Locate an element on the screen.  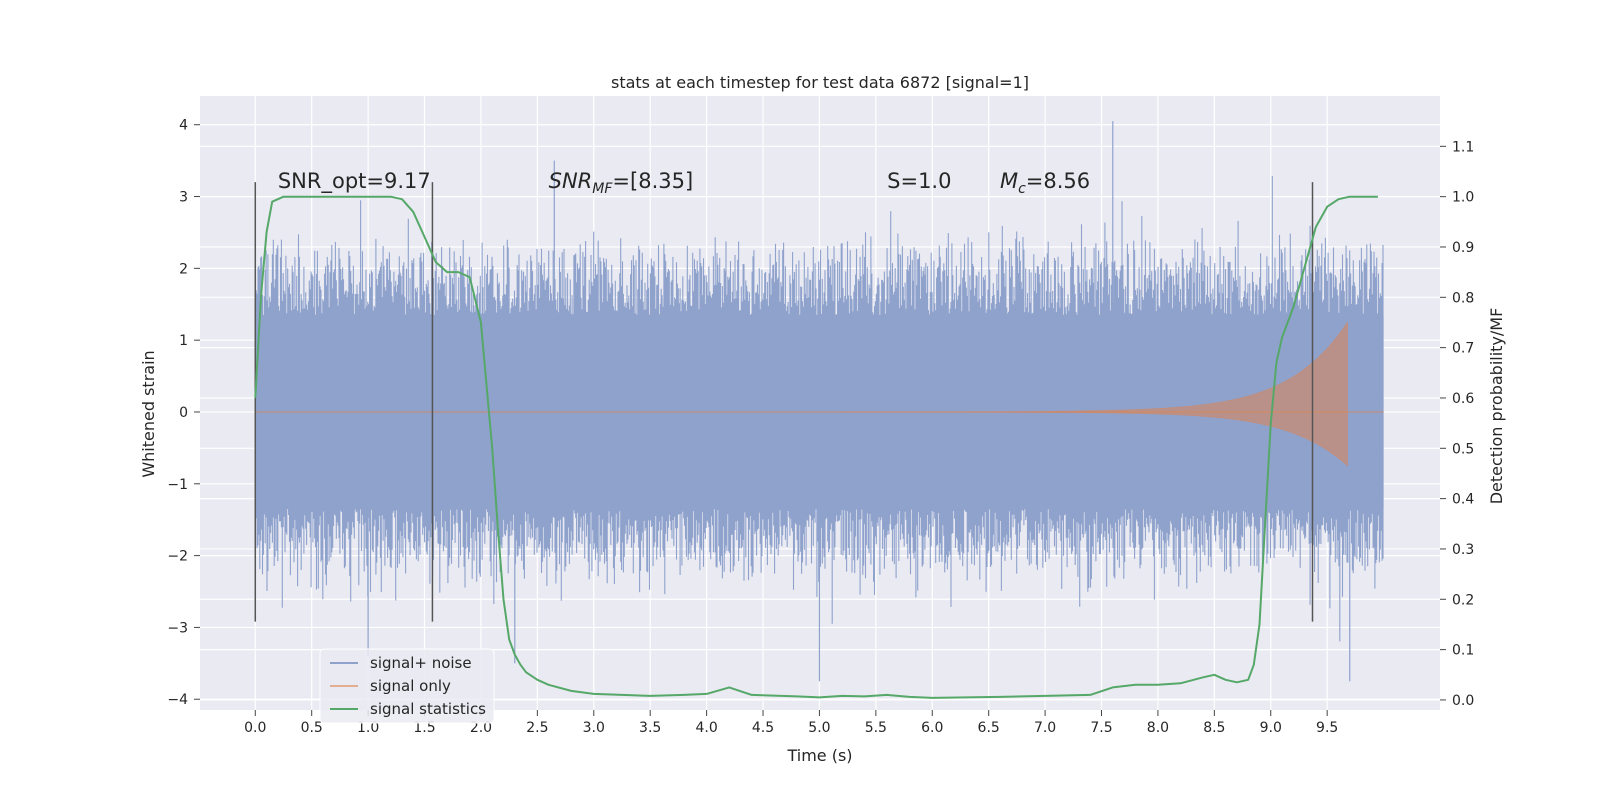
legend-label-signal-noise: signal+ noise is located at coordinates (421, 663).